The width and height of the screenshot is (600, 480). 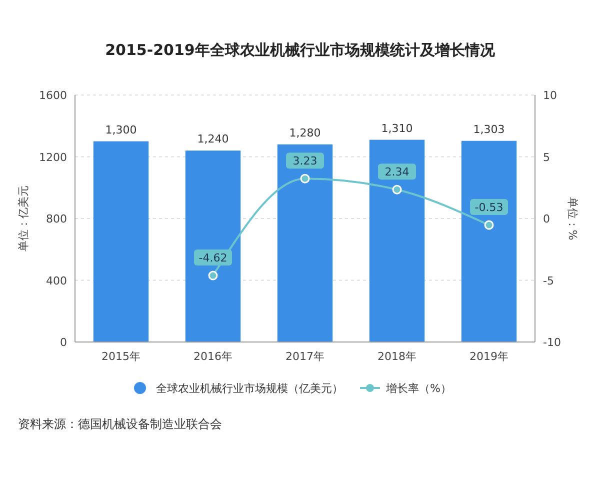 I want to click on x-tick-label: 2019年, so click(x=489, y=356).